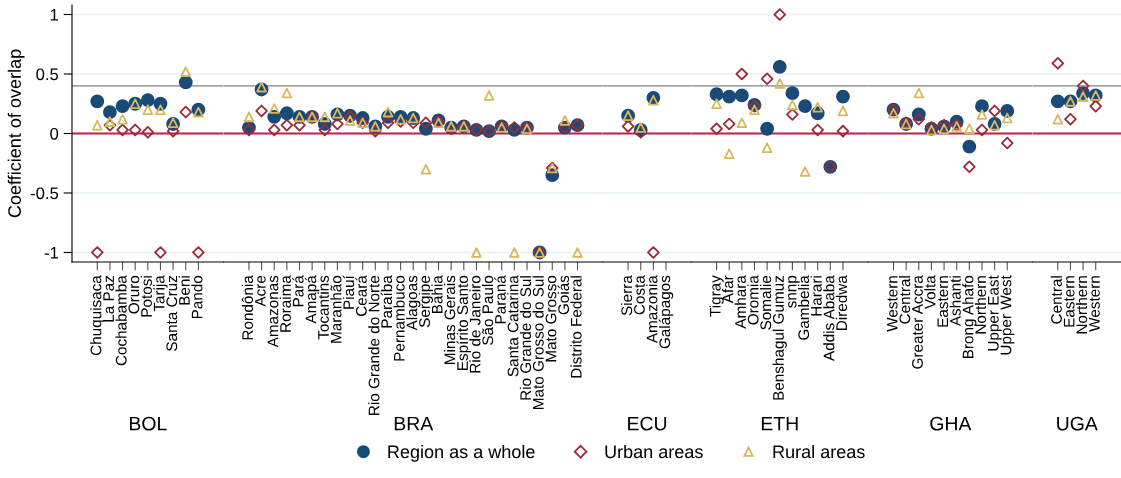  What do you see at coordinates (1007, 315) in the screenshot?
I see `x-tick-label: Upper West` at bounding box center [1007, 315].